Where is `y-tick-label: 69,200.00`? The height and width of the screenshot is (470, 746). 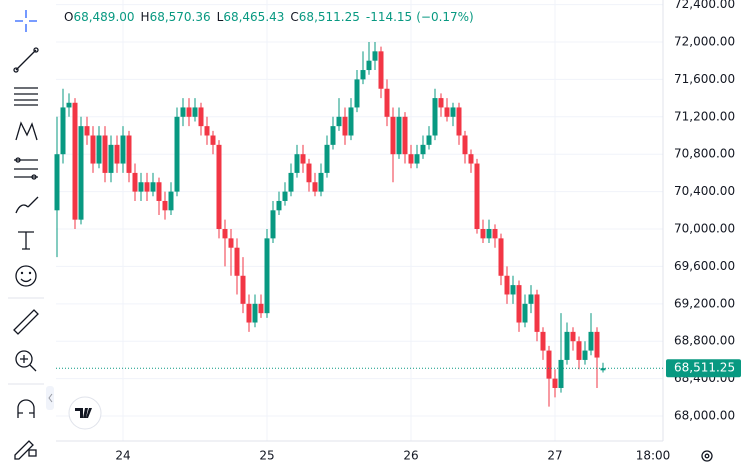 y-tick-label: 69,200.00 is located at coordinates (704, 303).